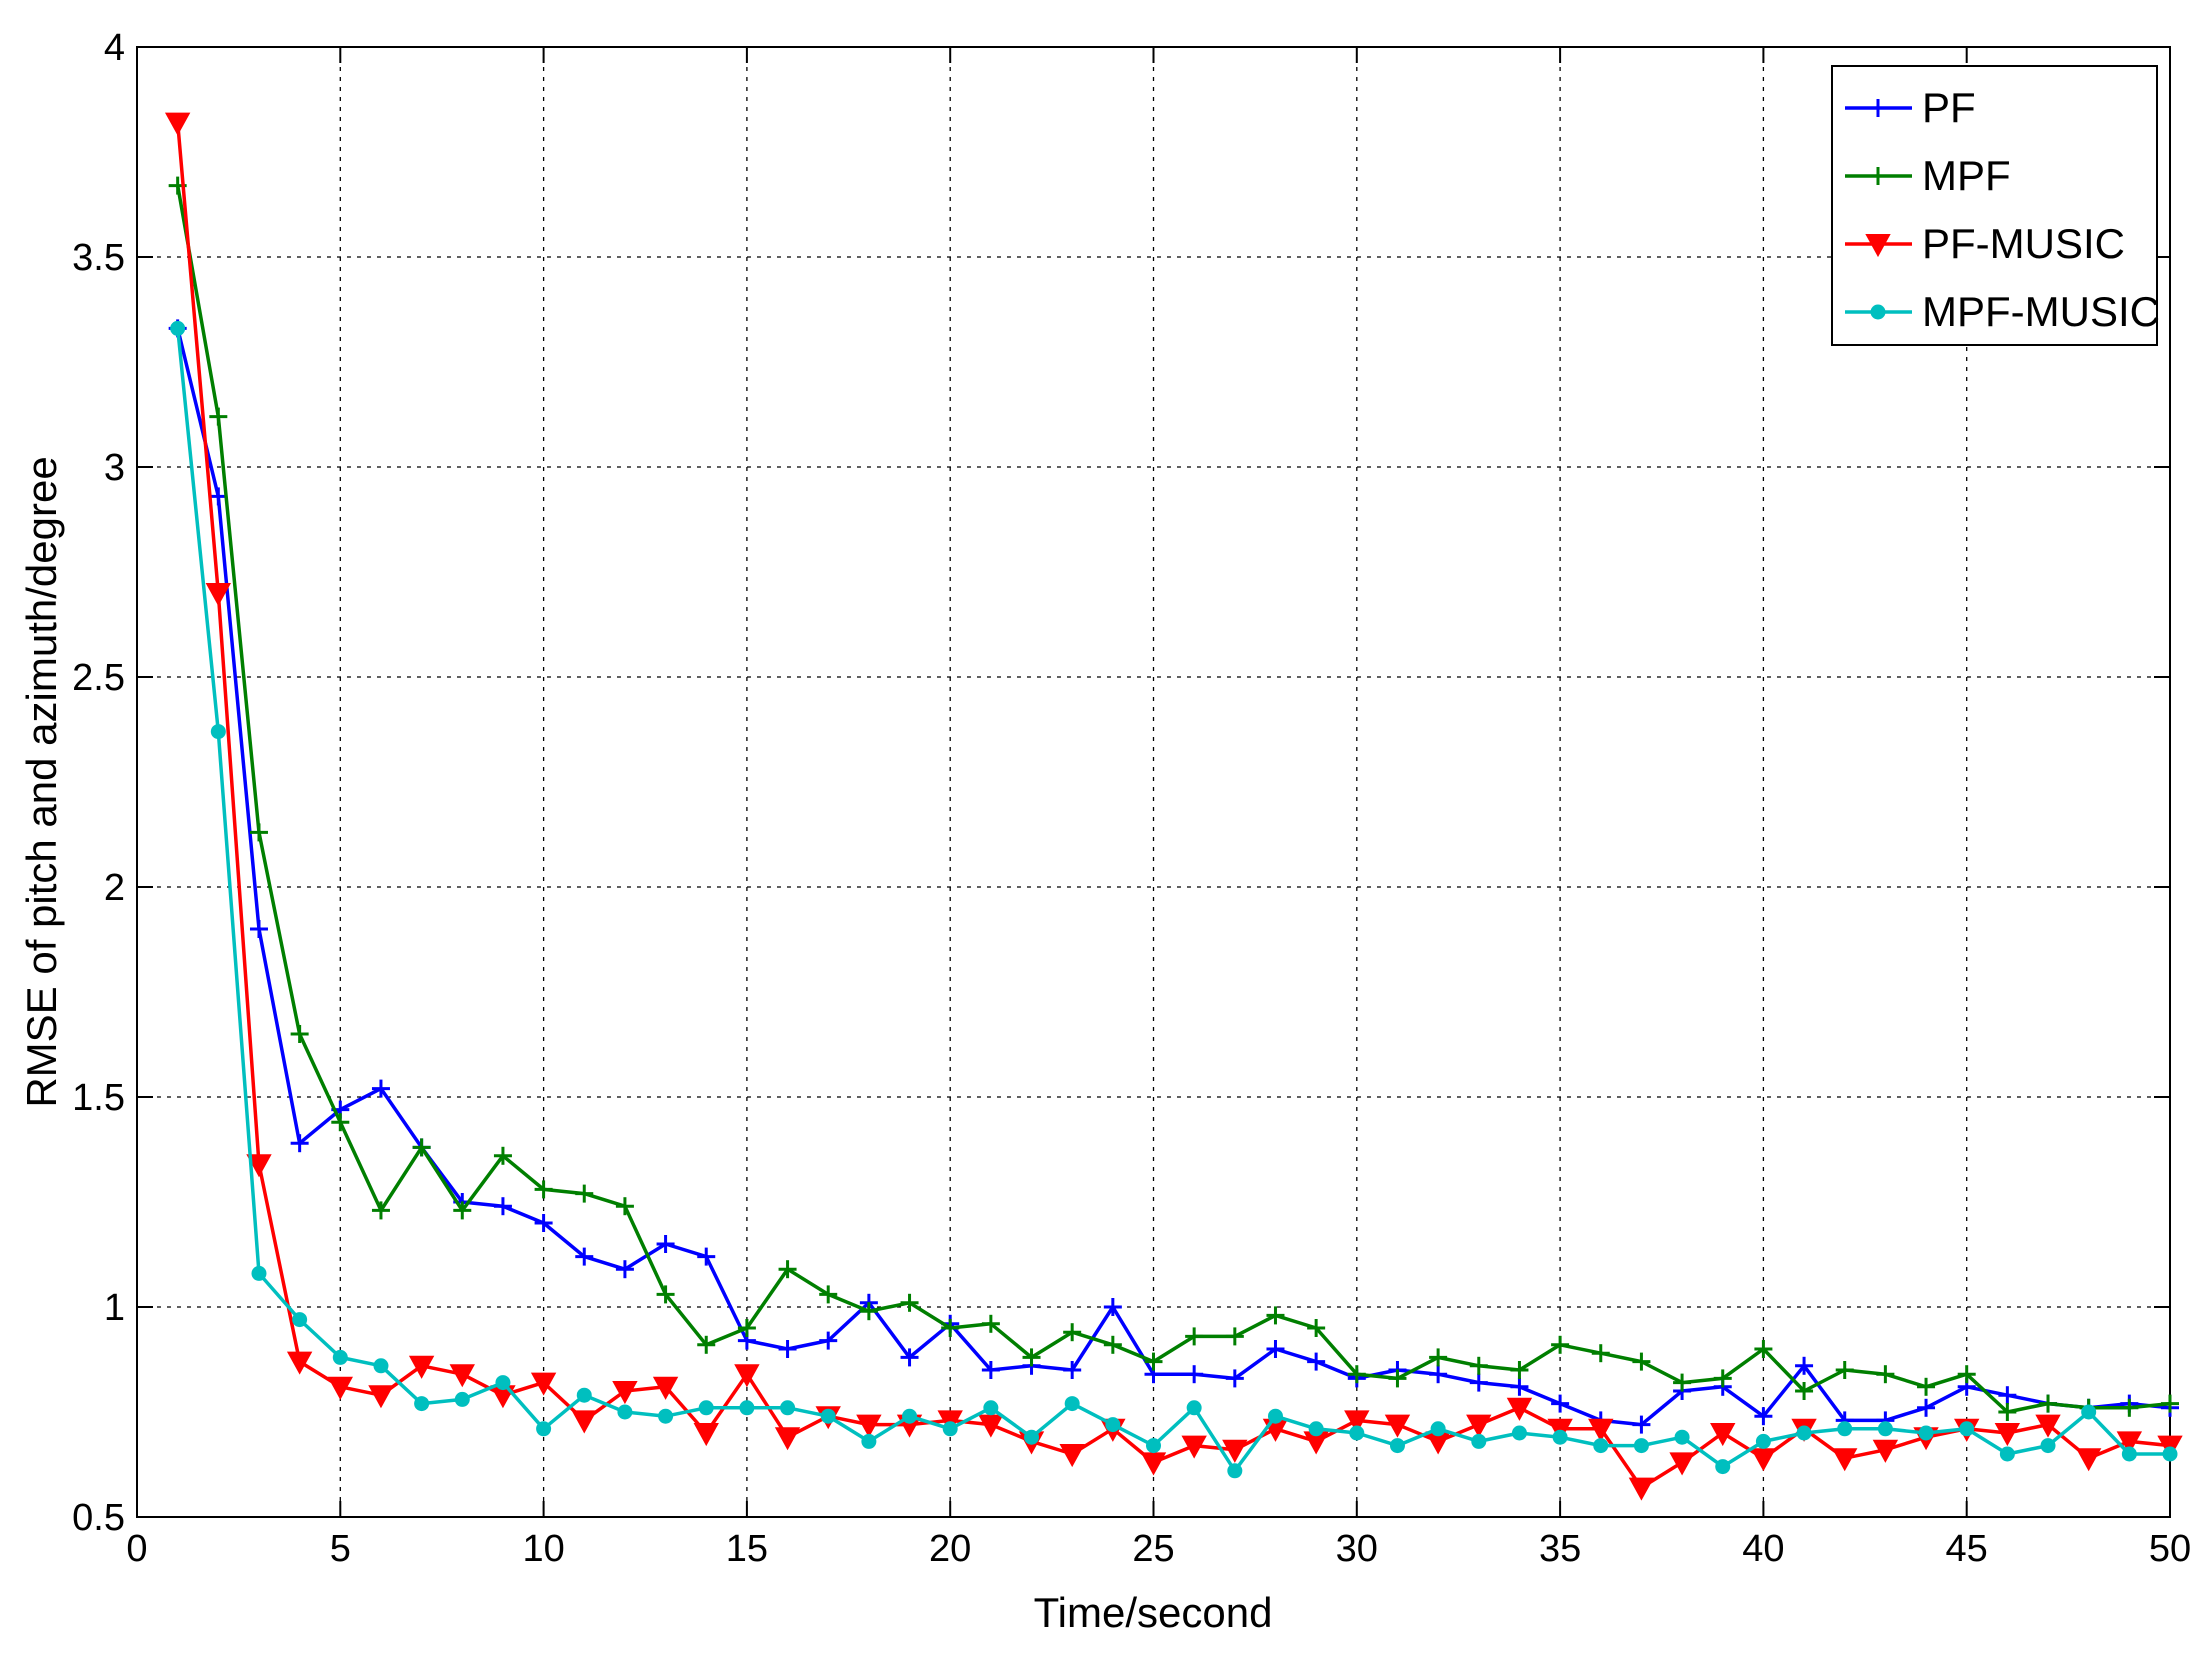  What do you see at coordinates (98, 678) in the screenshot?
I see `y-tick-label: 2.5` at bounding box center [98, 678].